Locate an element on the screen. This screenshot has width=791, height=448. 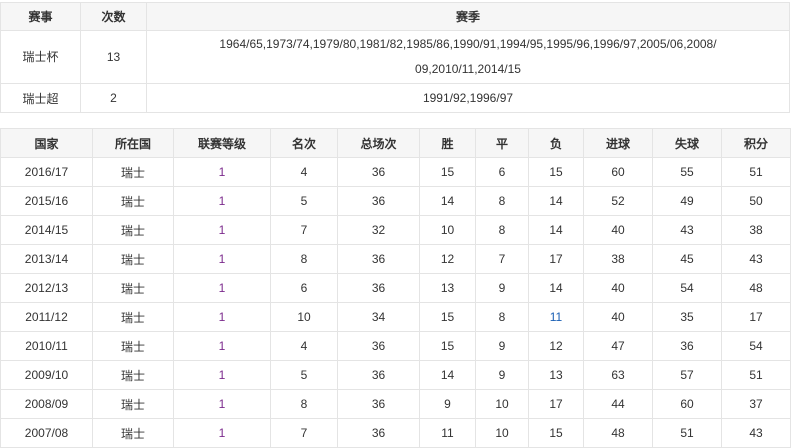
cell-goals-for: 47 is located at coordinates (618, 346).